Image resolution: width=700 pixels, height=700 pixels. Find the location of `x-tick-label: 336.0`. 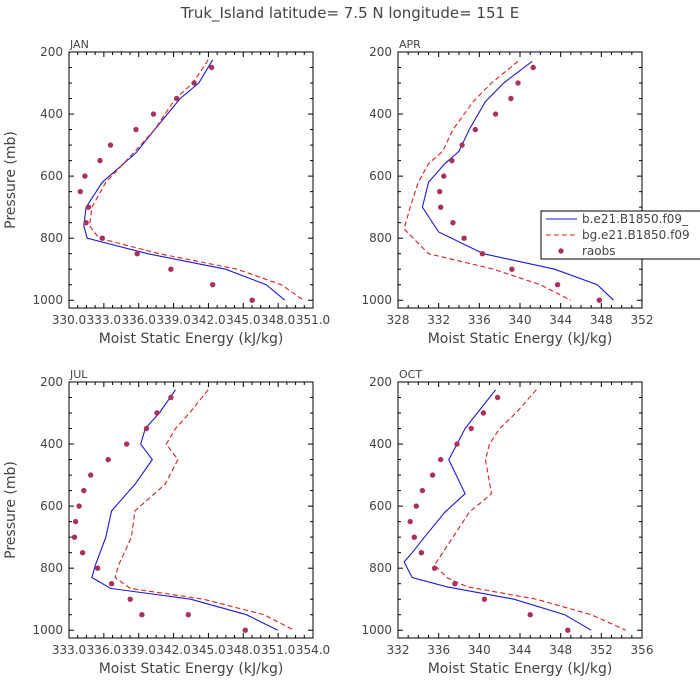

x-tick-label: 336.0 is located at coordinates (139, 320).